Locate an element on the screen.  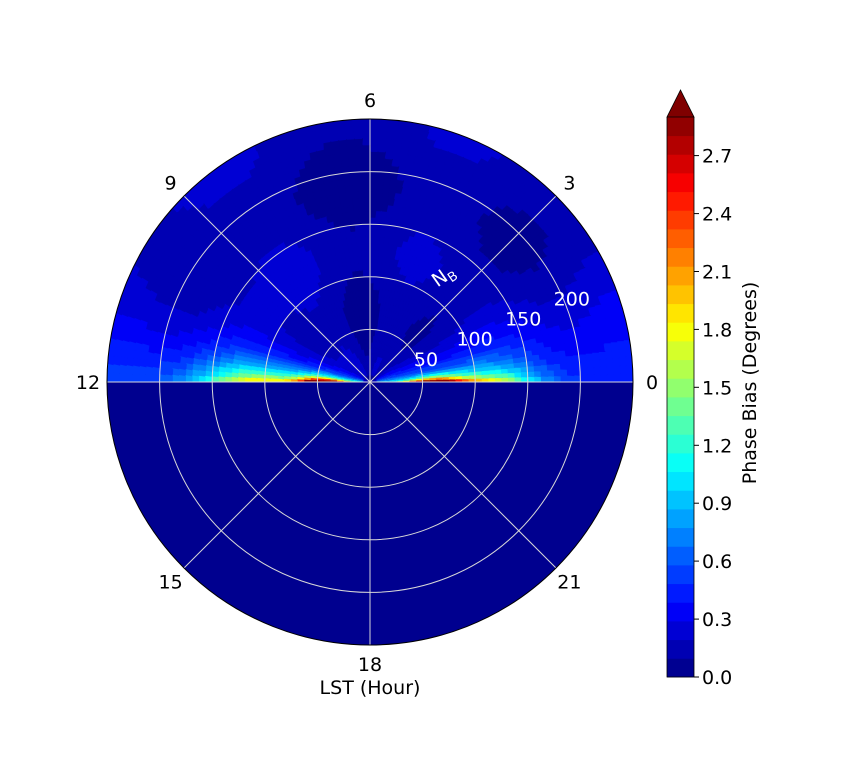
colorbar-segment is located at coordinates (680, 388).